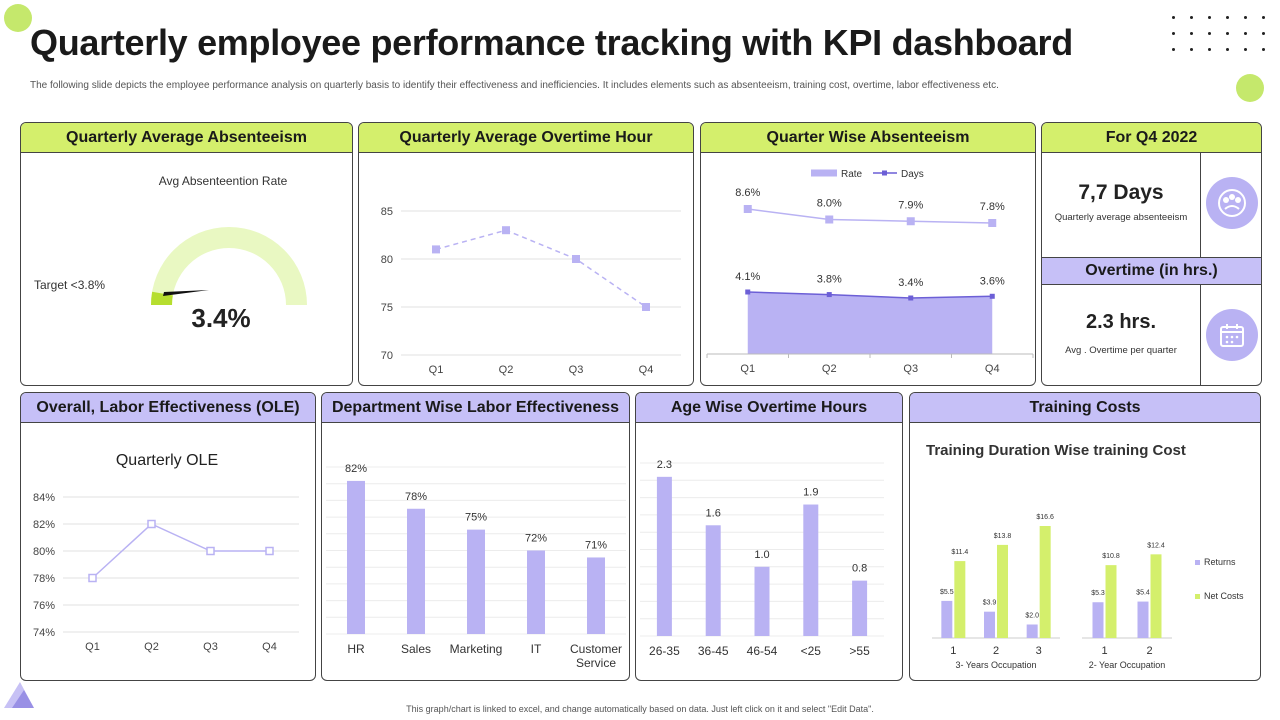  Describe the element at coordinates (810, 493) in the screenshot. I see `bar-data-label: 1.9` at that location.